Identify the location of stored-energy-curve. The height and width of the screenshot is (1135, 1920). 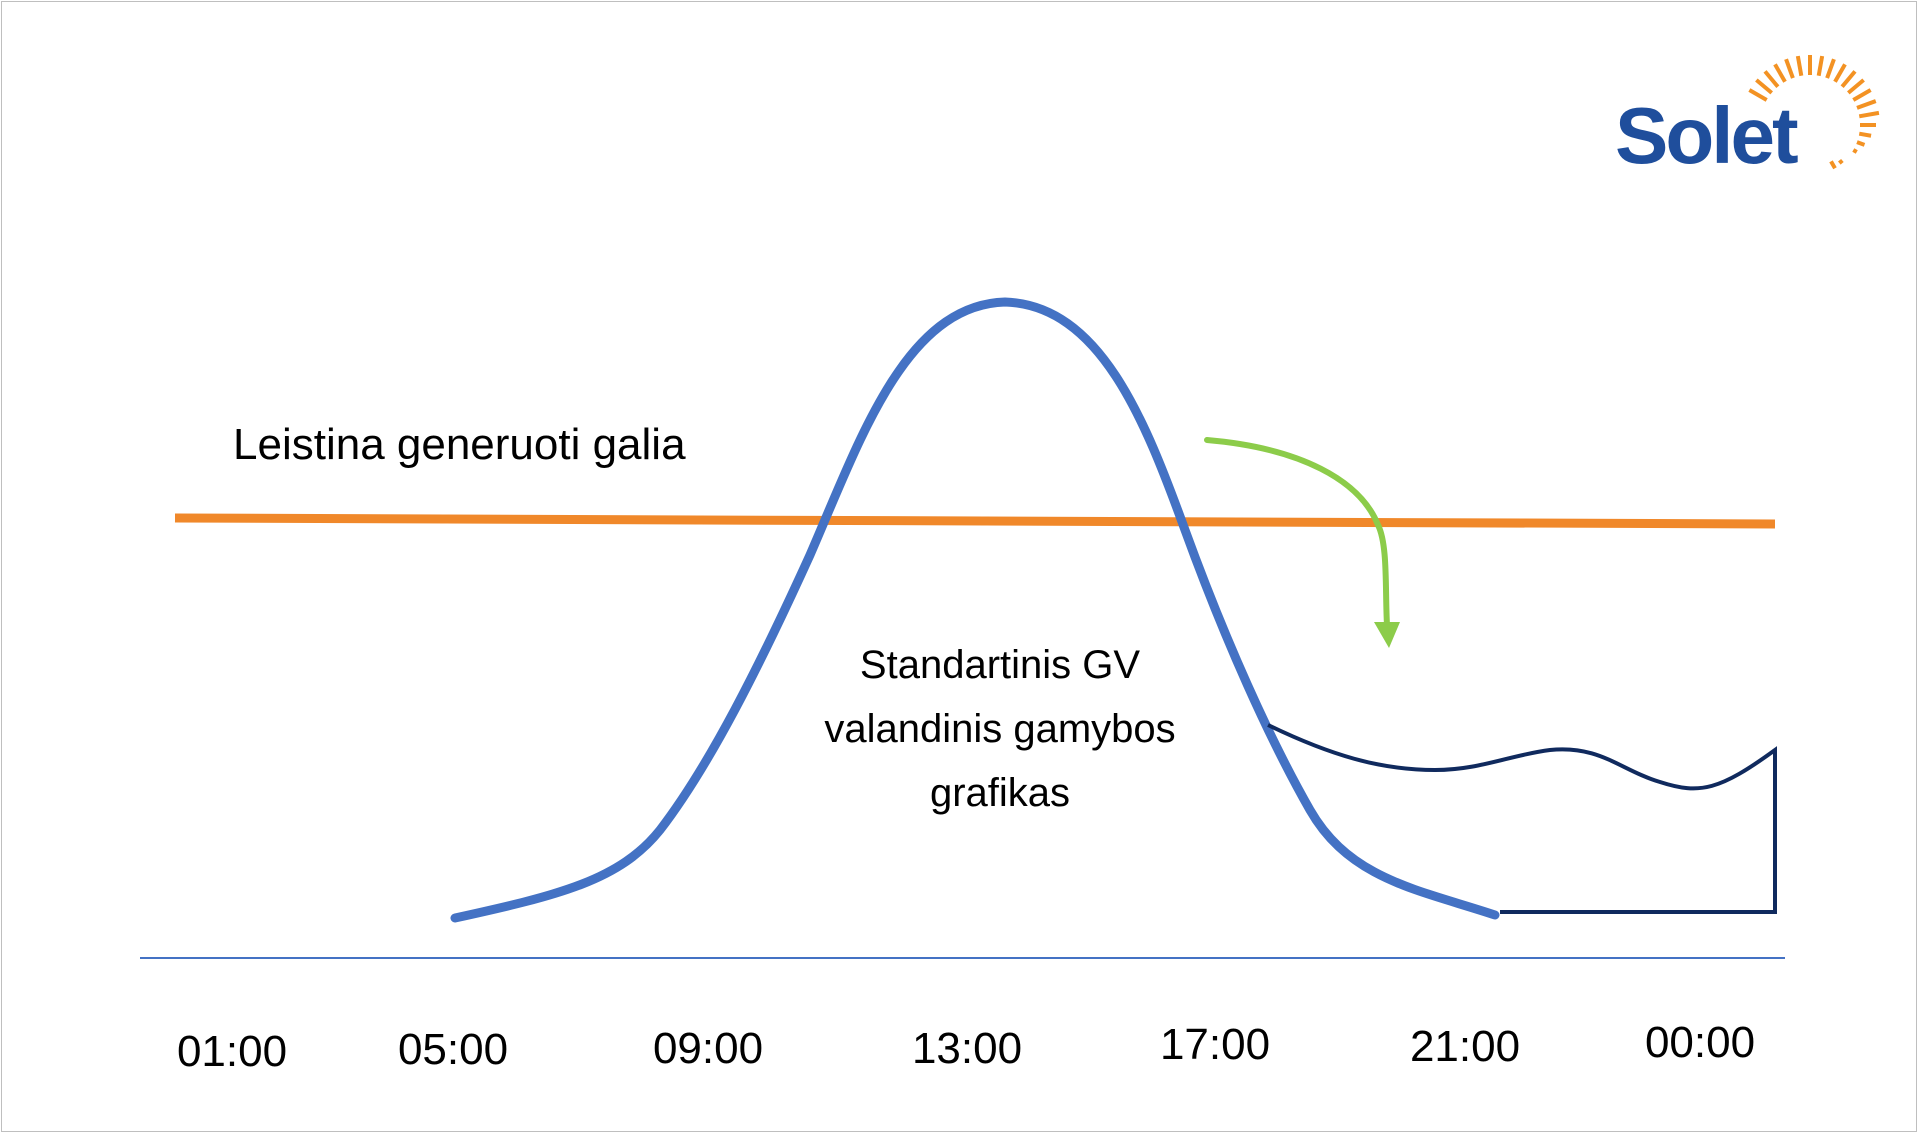
(1522, 818).